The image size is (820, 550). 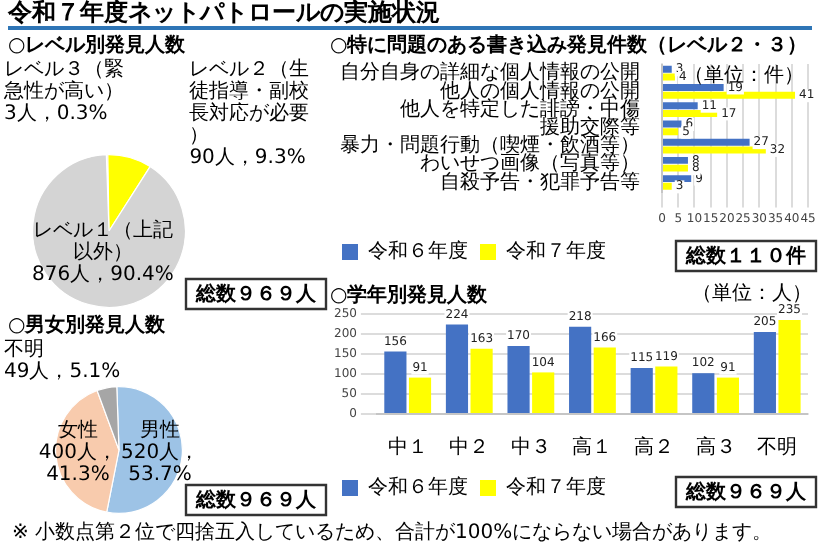 What do you see at coordinates (160, 430) in the screenshot?
I see `slice-label: 男性` at bounding box center [160, 430].